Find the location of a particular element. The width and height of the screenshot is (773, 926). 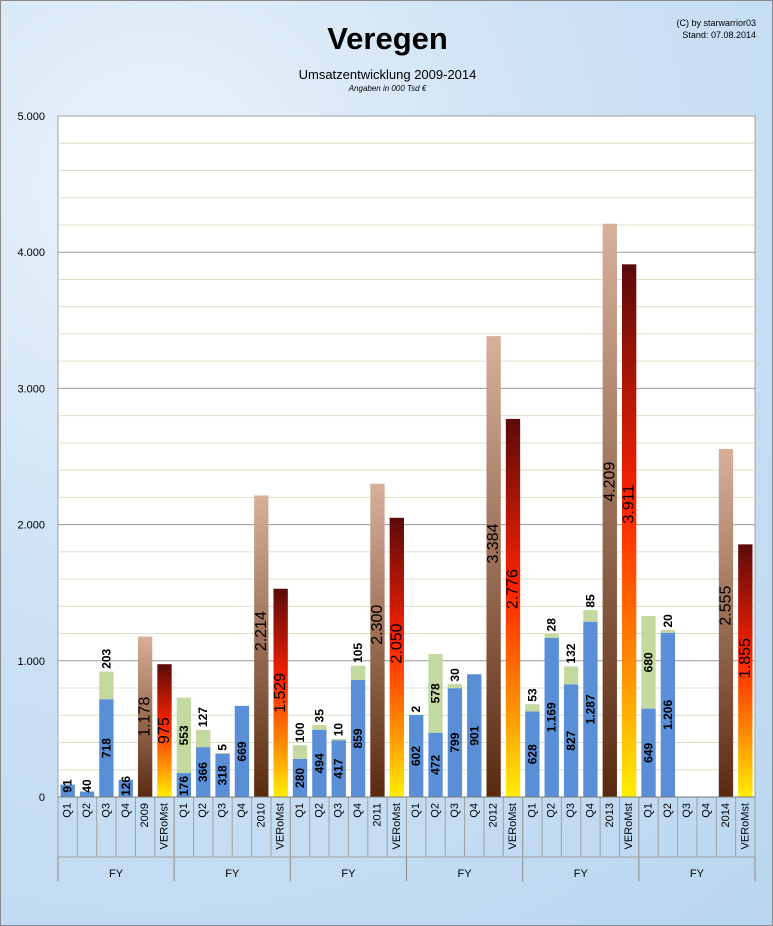

chart-subtitle: Umsatzentwicklung 2009-2014 is located at coordinates (387, 74).